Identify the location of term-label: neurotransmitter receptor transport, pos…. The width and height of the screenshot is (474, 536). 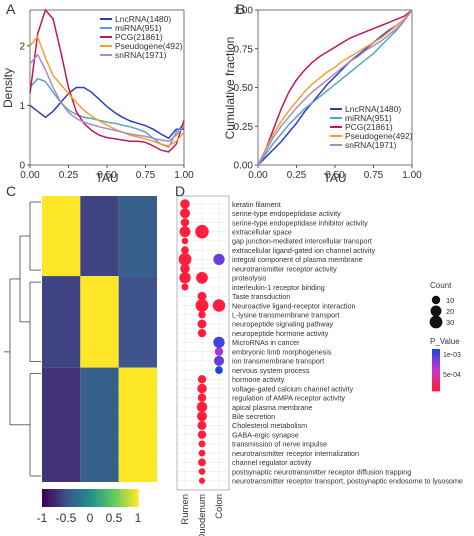
(347, 481).